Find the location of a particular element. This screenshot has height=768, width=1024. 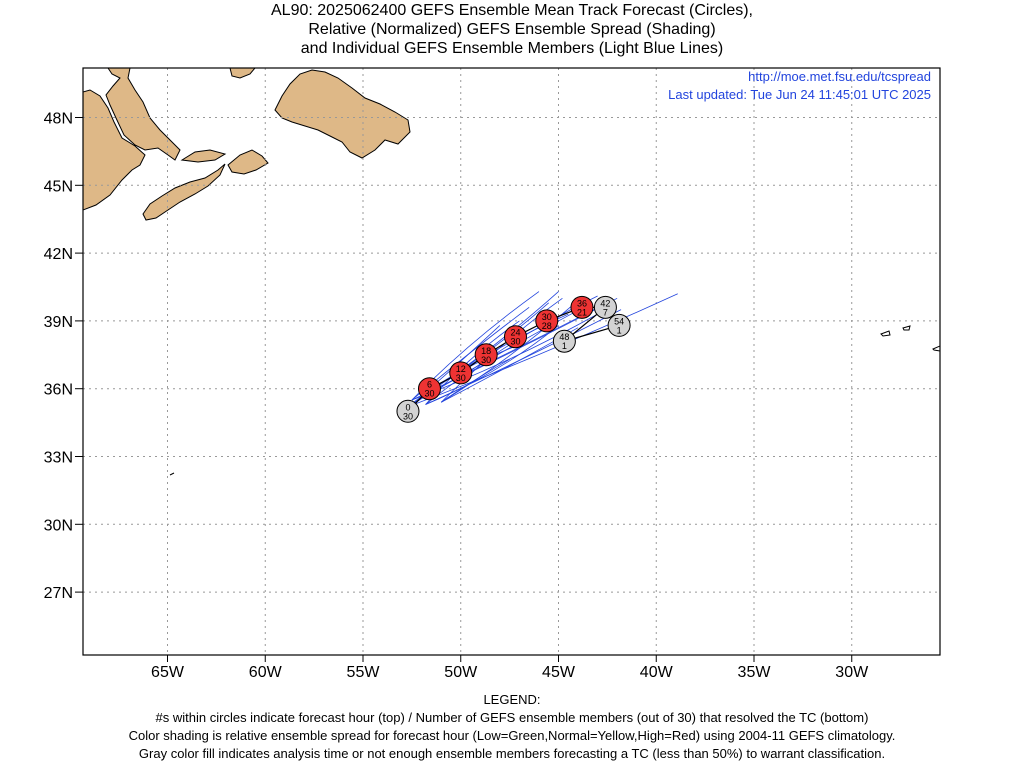

land-nova-scotia is located at coordinates (184, 192).